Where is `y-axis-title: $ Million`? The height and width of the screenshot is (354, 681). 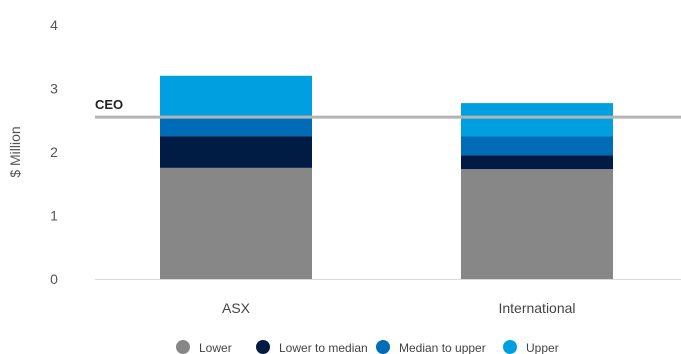 y-axis-title: $ Million is located at coordinates (15, 151).